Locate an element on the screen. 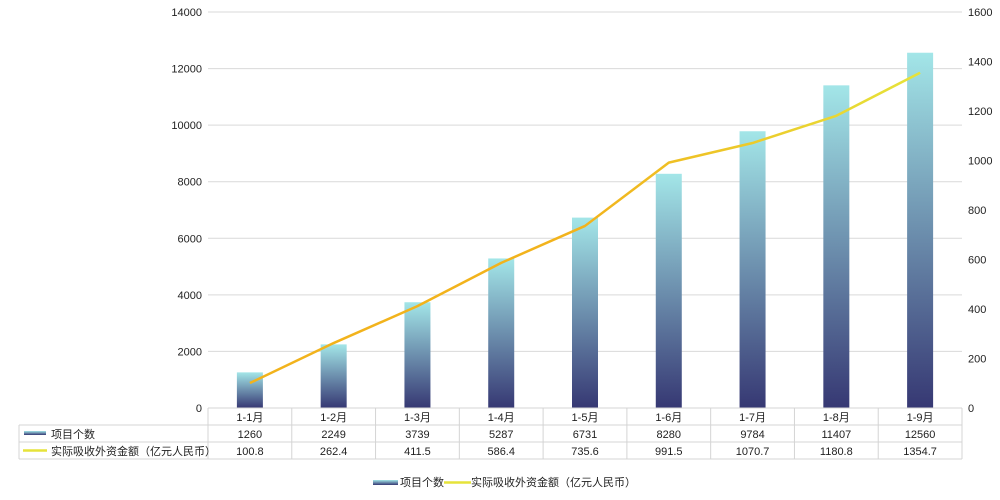 The width and height of the screenshot is (1000, 500). table-cell: 2249 is located at coordinates (333, 435).